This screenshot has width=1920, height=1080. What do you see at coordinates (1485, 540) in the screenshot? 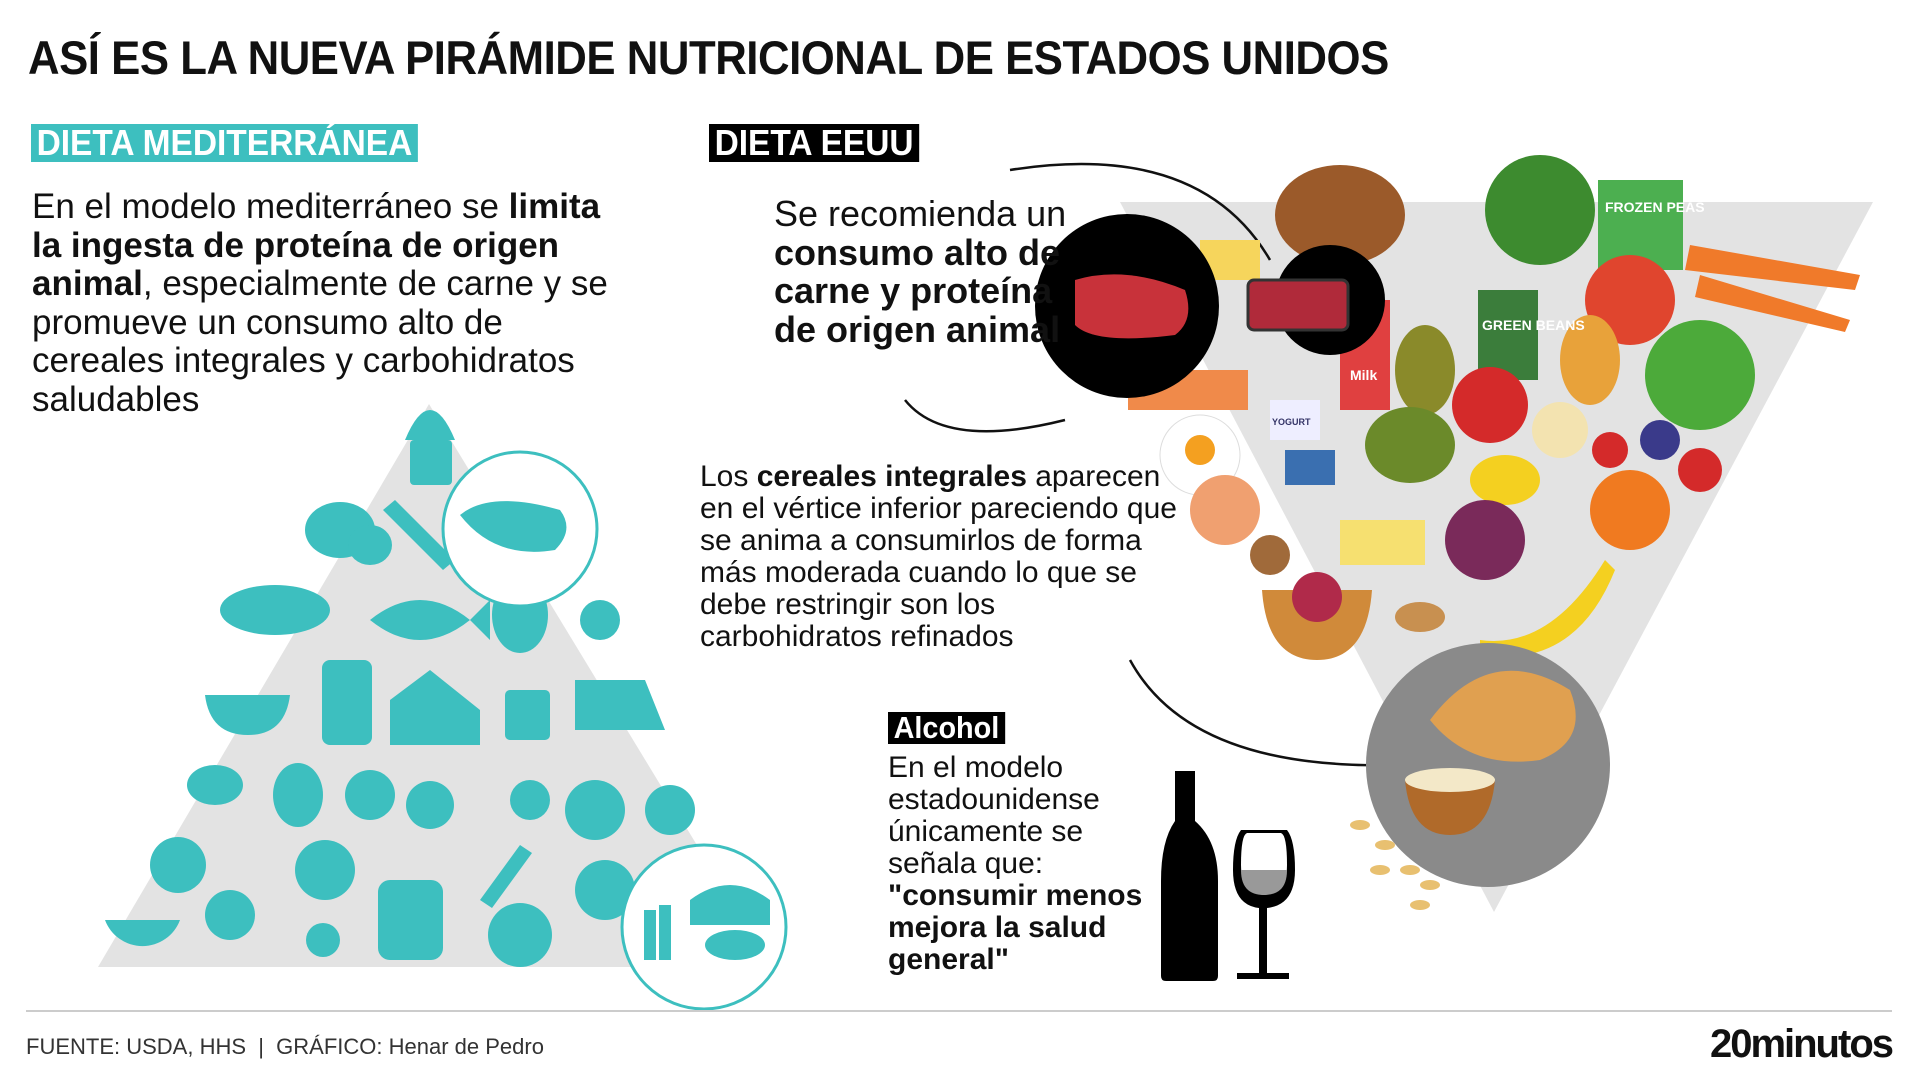
I see `grapes-image` at bounding box center [1485, 540].